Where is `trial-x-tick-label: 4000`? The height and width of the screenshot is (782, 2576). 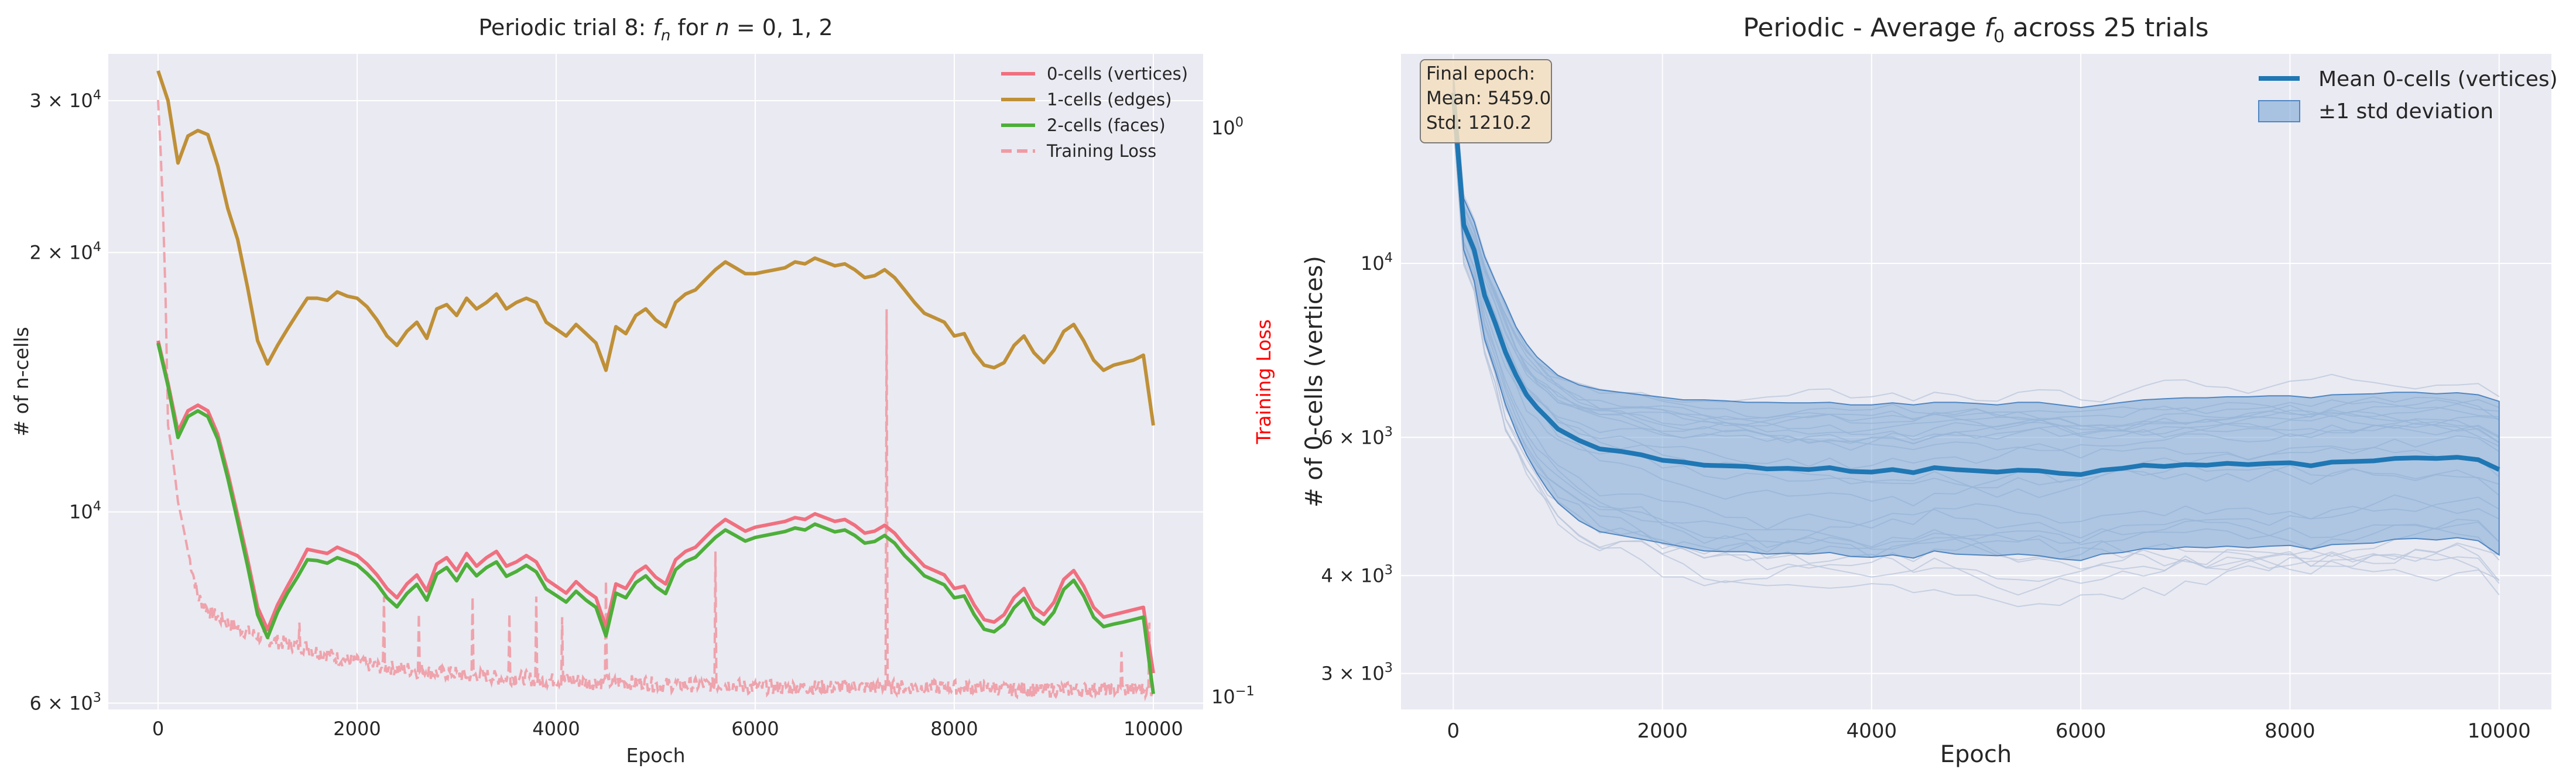 trial-x-tick-label: 4000 is located at coordinates (556, 729).